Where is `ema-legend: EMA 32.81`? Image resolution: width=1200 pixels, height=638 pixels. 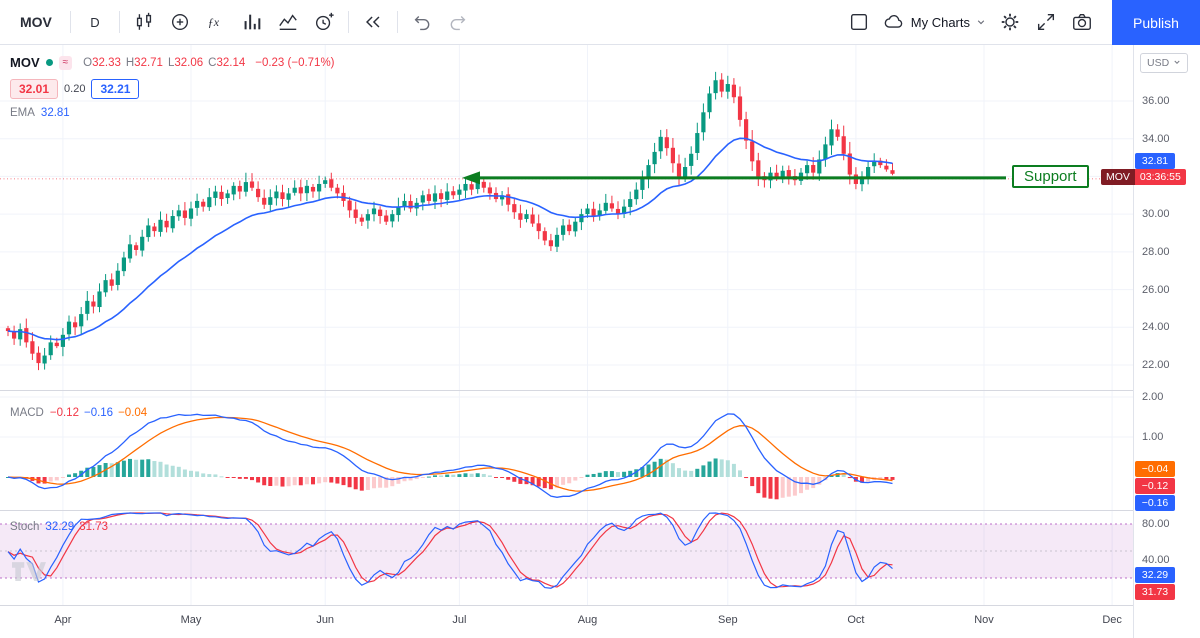 ema-legend: EMA 32.81 is located at coordinates (40, 113).